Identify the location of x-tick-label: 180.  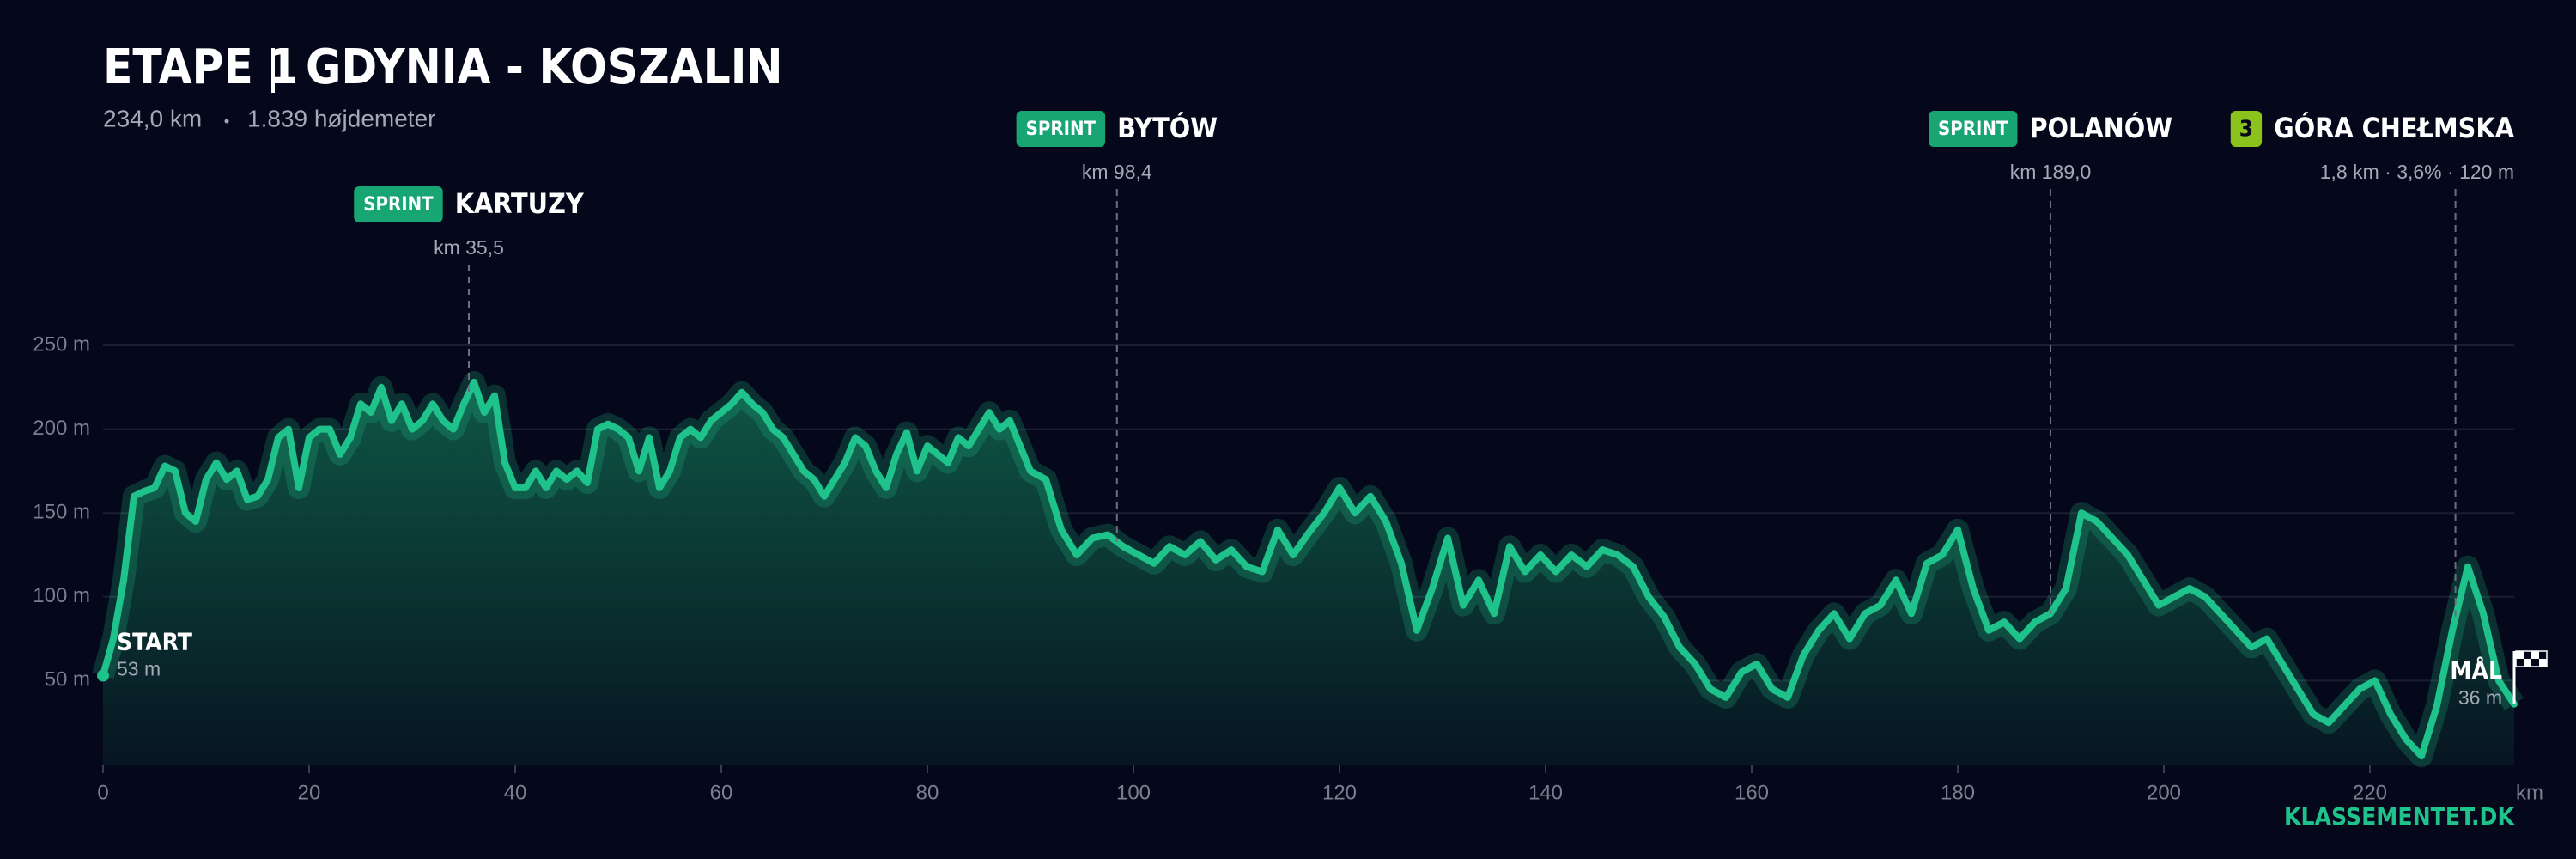
(1958, 793).